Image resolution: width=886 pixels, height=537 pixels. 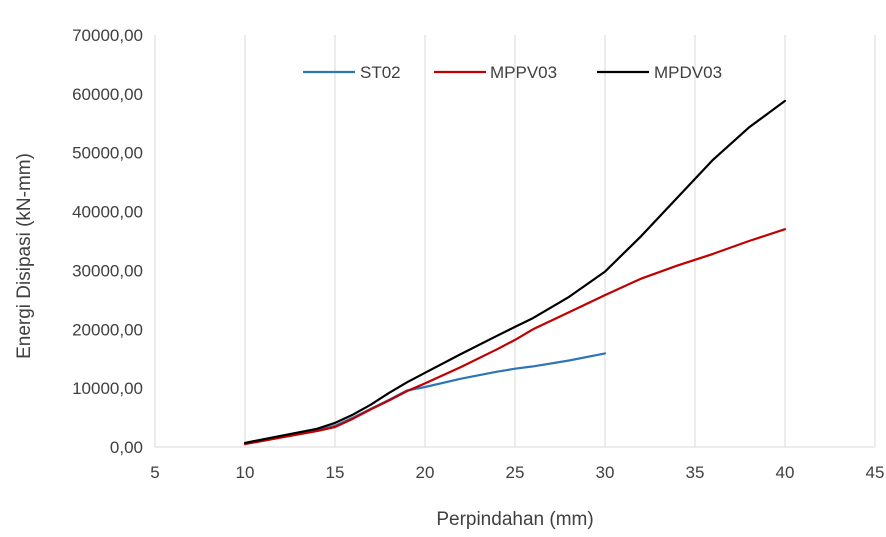 I want to click on y-tick-label: 70000,00, so click(x=107, y=35).